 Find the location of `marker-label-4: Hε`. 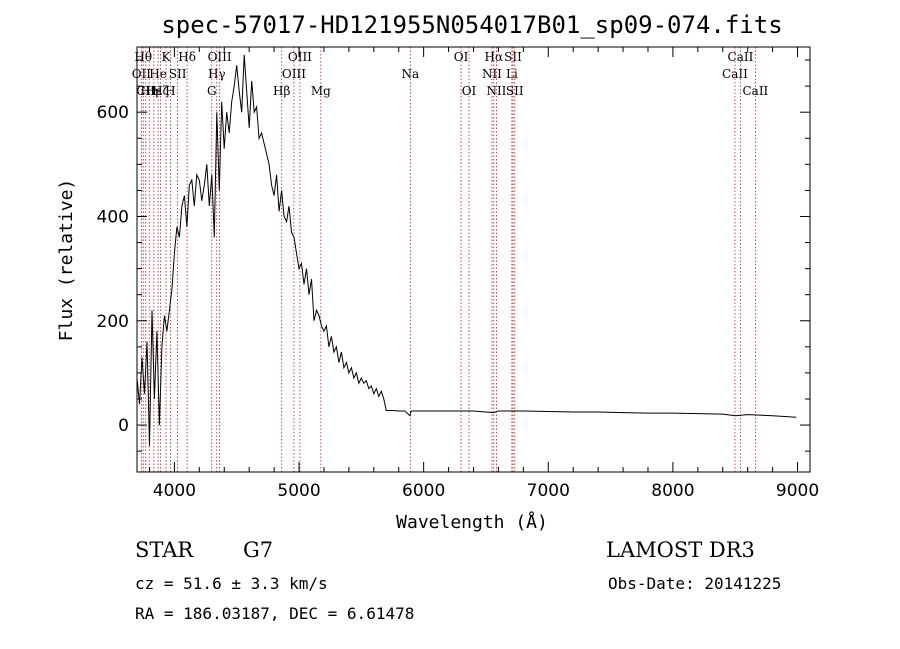

marker-label-4: Hε is located at coordinates (153, 91).